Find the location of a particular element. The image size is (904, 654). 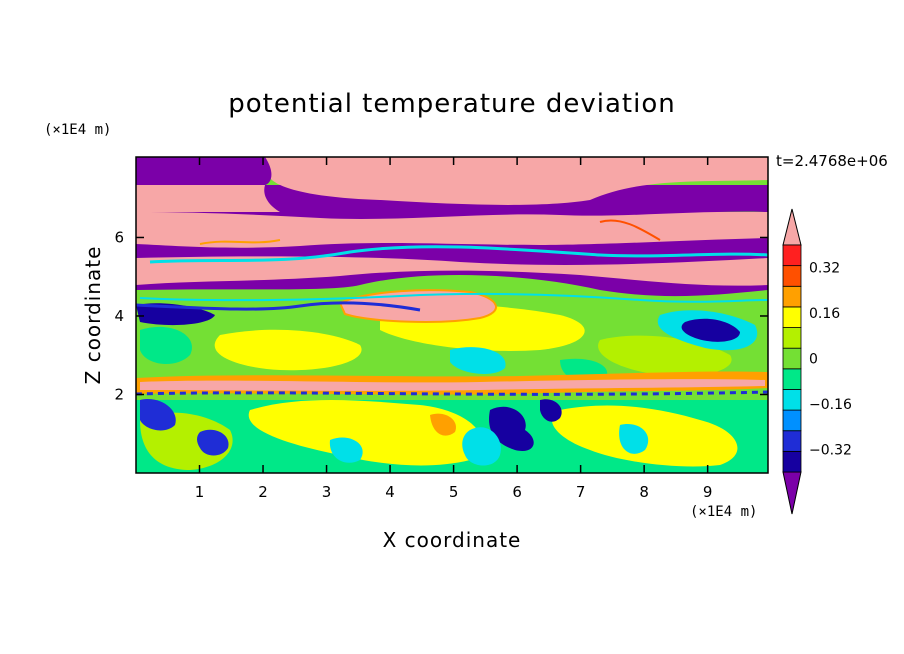

pink-intrusion is located at coordinates (418, 306).